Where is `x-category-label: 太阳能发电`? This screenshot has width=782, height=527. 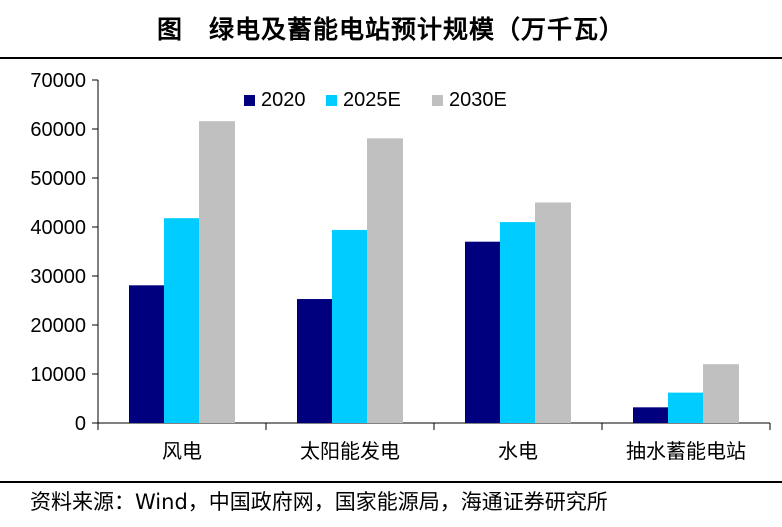 x-category-label: 太阳能发电 is located at coordinates (350, 451).